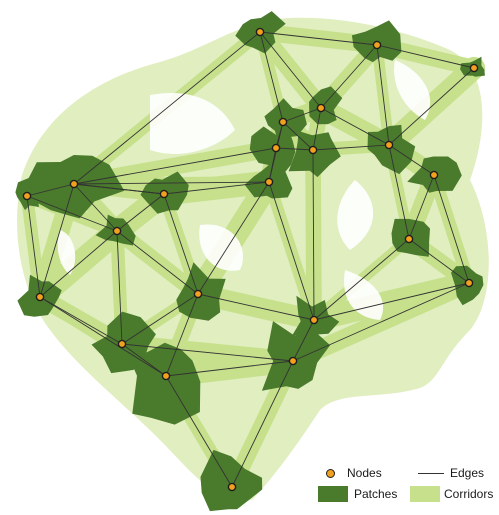  I want to click on legend-item-corridors: Corridors, so click(451, 494).